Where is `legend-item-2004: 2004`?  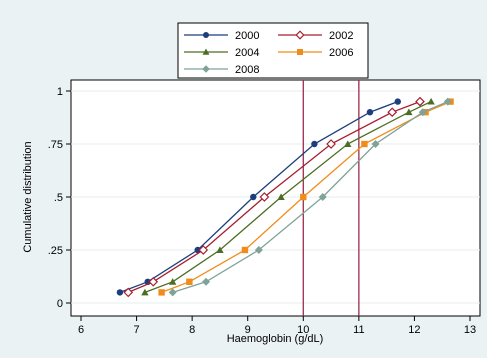 legend-item-2004: 2004 is located at coordinates (221, 53).